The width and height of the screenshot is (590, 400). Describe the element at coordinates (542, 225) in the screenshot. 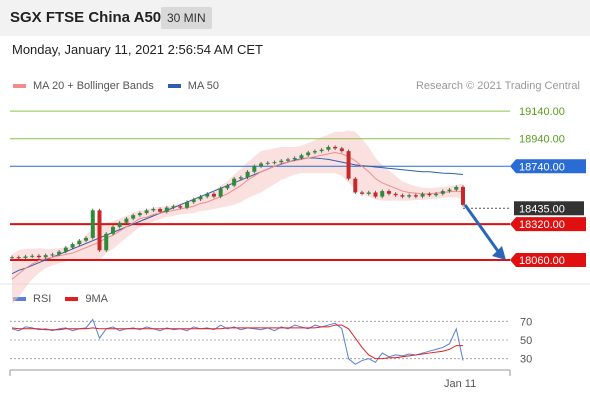

I see `level-label-support: 18320.00` at that location.